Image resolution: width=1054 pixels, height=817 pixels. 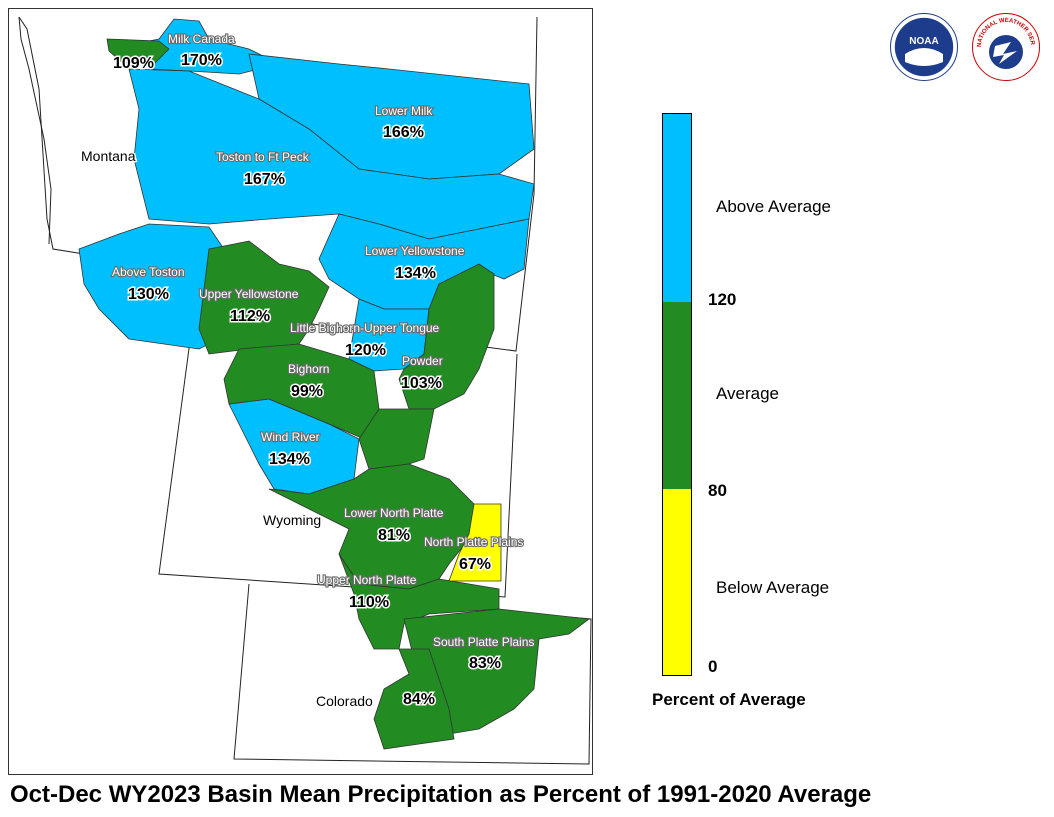 I want to click on basin-value: 166%, so click(x=403, y=132).